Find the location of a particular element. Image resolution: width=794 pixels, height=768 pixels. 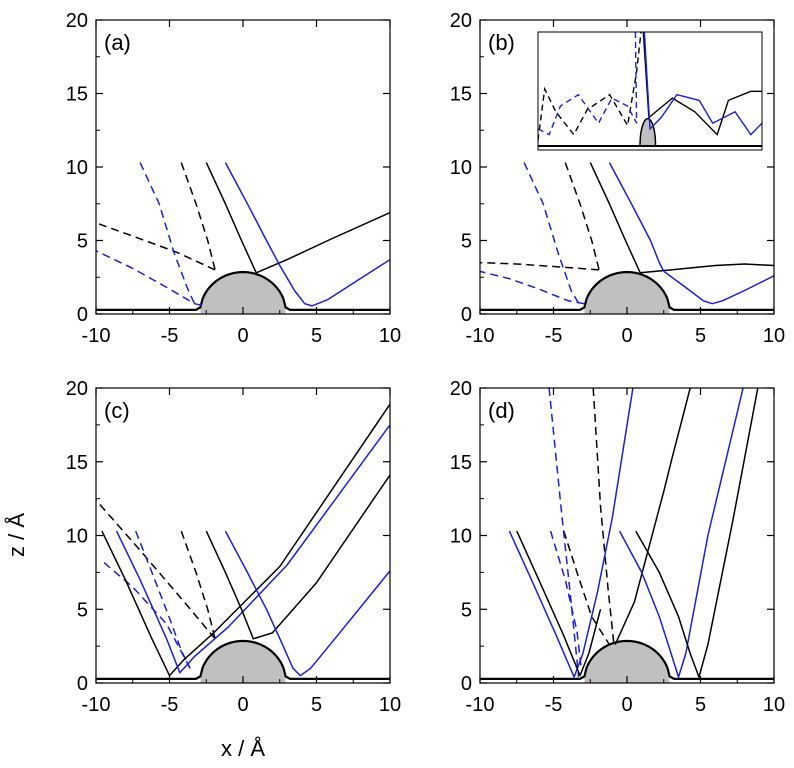

panel-label: (c) is located at coordinates (117, 410).